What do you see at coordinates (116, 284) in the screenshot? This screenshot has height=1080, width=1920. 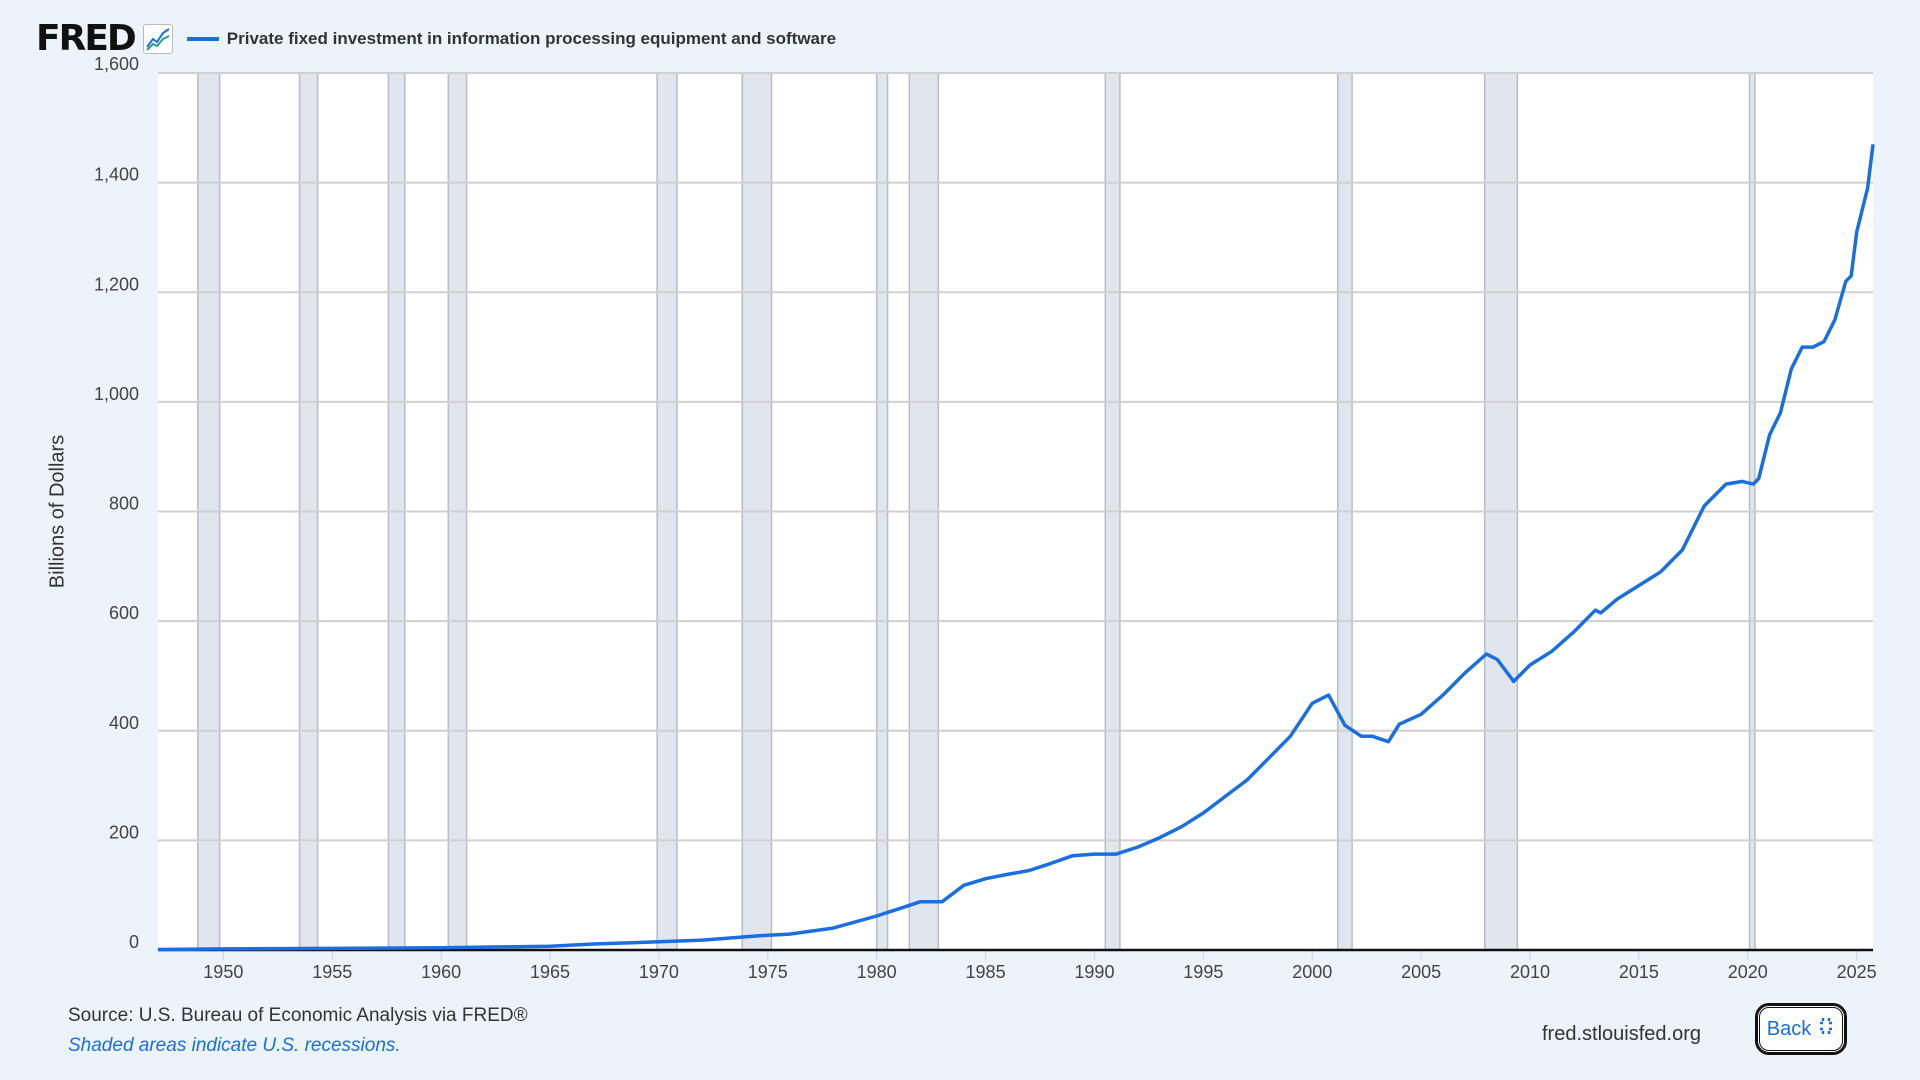 I see `y-tick-label: 1,200` at bounding box center [116, 284].